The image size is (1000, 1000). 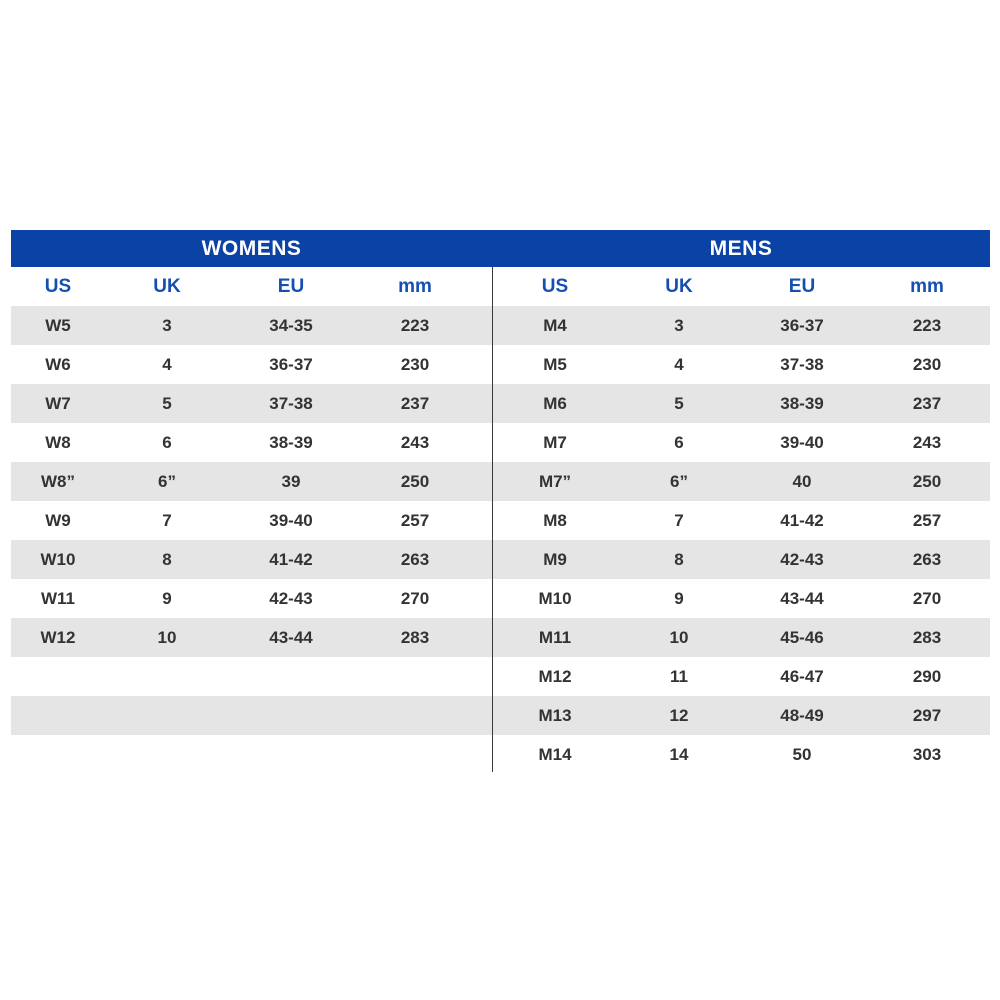 What do you see at coordinates (555, 637) in the screenshot?
I see `cell-us: M11` at bounding box center [555, 637].